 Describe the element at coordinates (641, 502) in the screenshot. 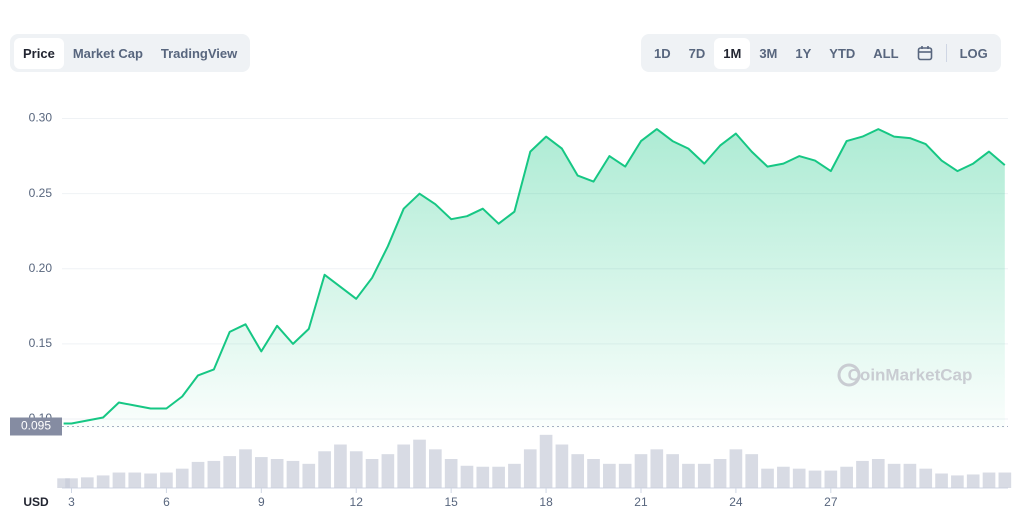

I see `x-tick-label: 21` at that location.